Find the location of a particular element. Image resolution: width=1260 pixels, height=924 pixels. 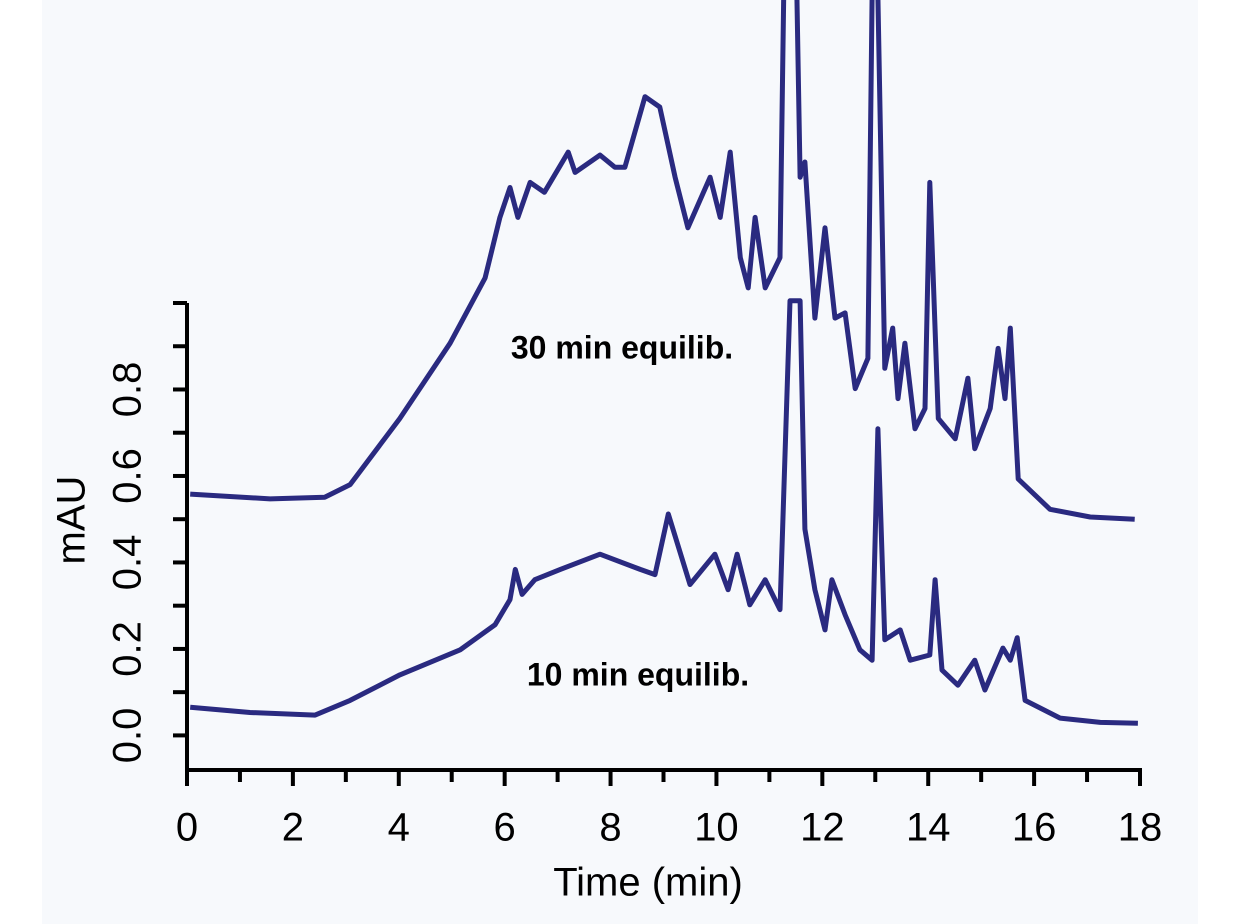

x-tick-label: 18 is located at coordinates (1140, 828).